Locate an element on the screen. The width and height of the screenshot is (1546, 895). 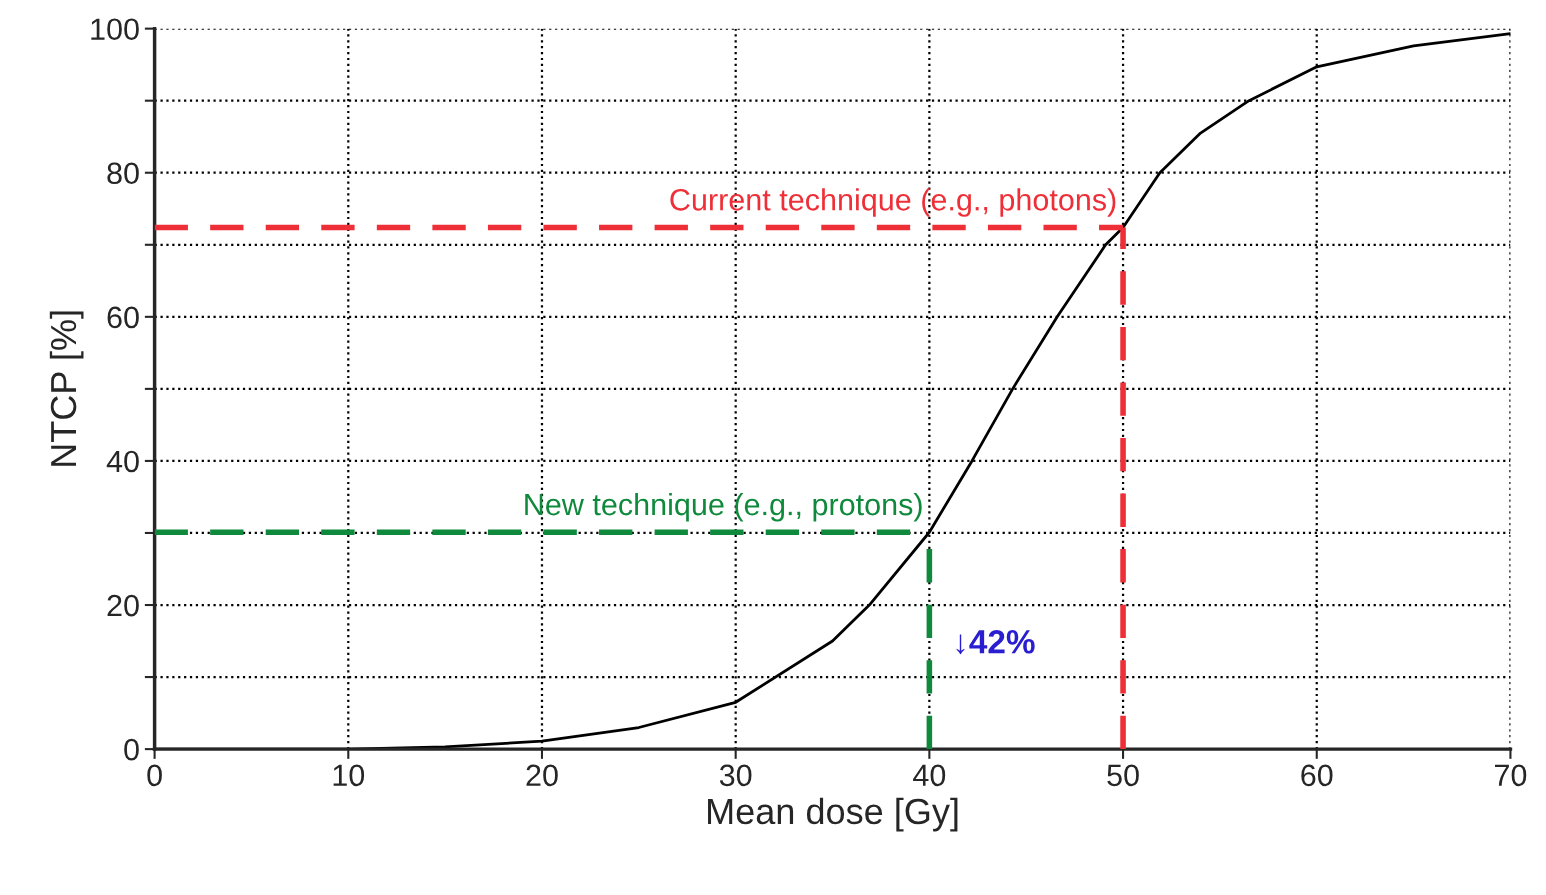
ref-line-label: New technique (e.g., protons) is located at coordinates (723, 507).